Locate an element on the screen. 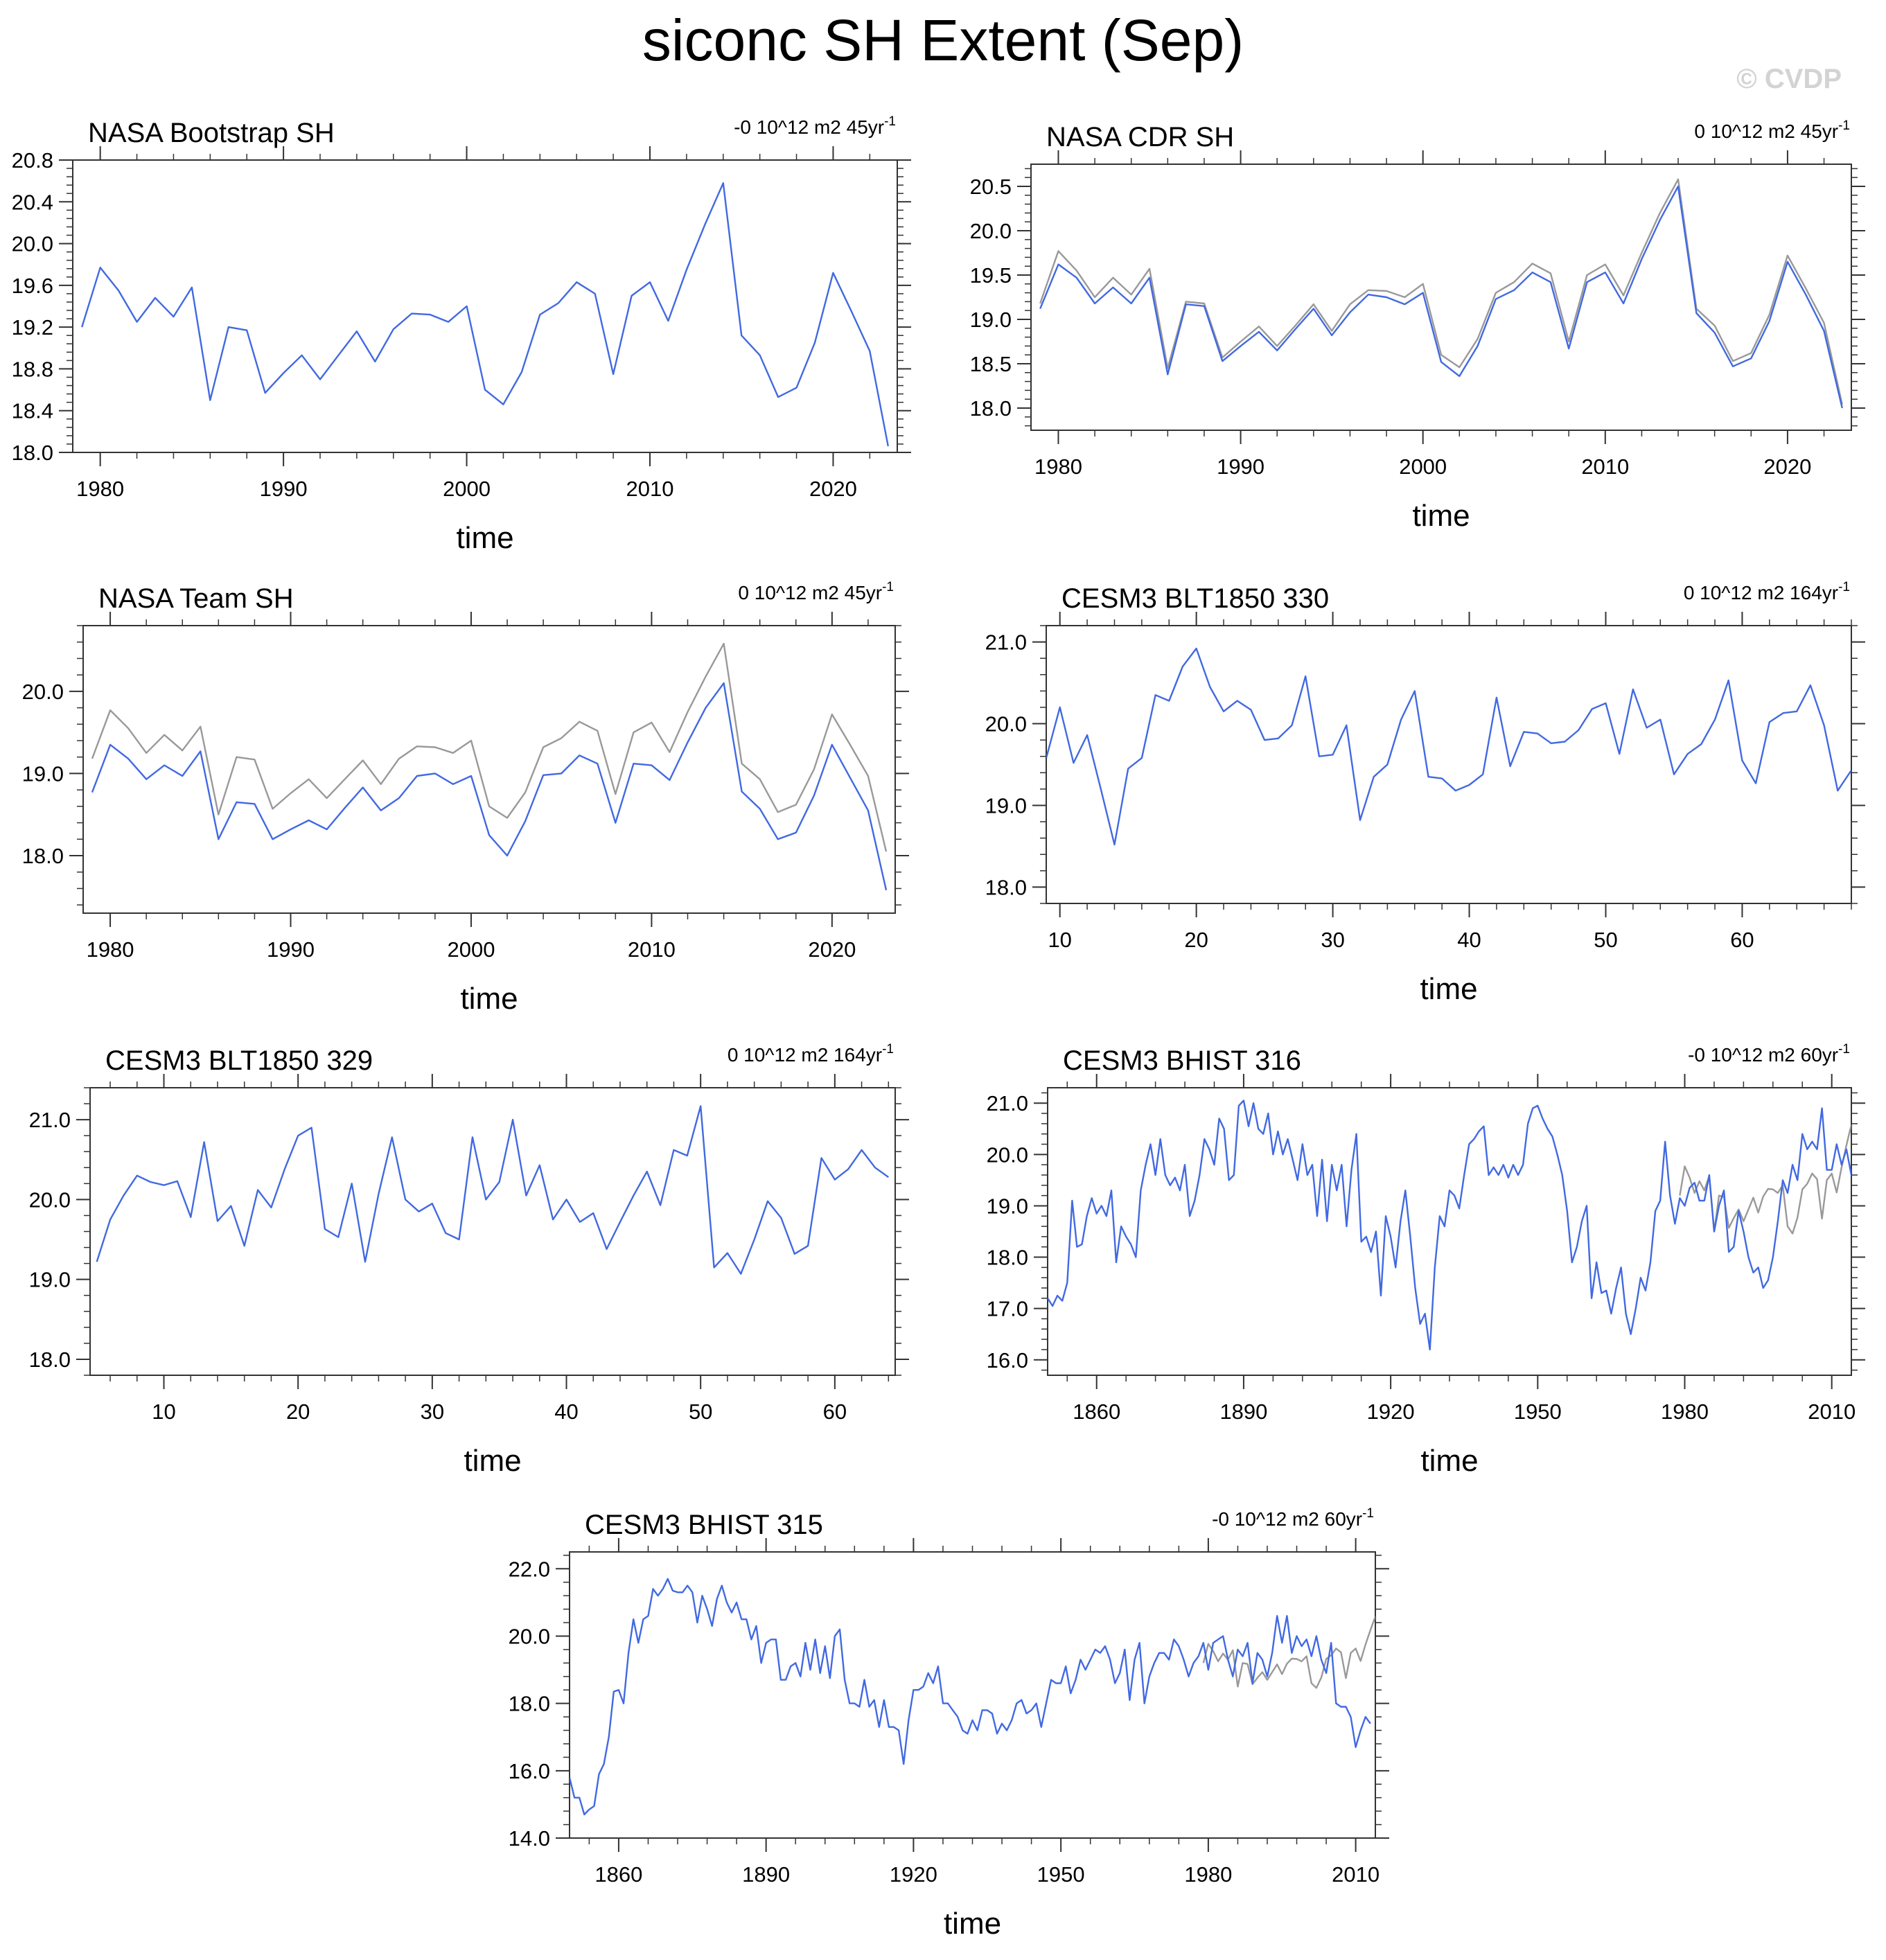 This screenshot has height=1960, width=1886. x-tick-label: 60 is located at coordinates (1742, 940).